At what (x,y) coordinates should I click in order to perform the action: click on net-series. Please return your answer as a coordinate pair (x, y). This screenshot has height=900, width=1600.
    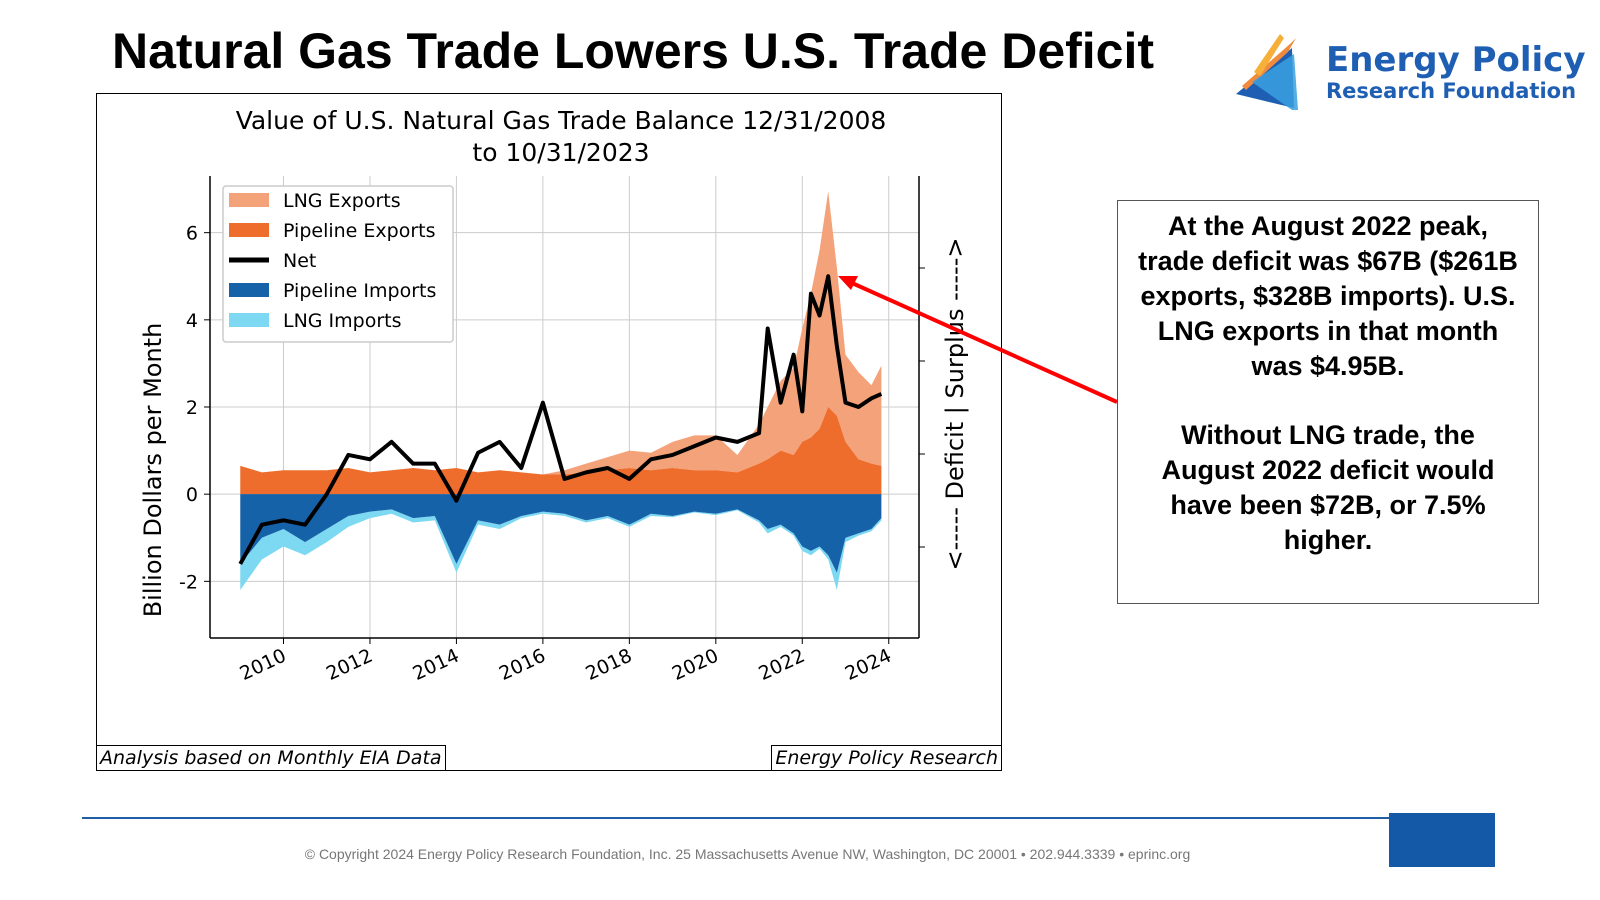
    Looking at the image, I should click on (560, 419).